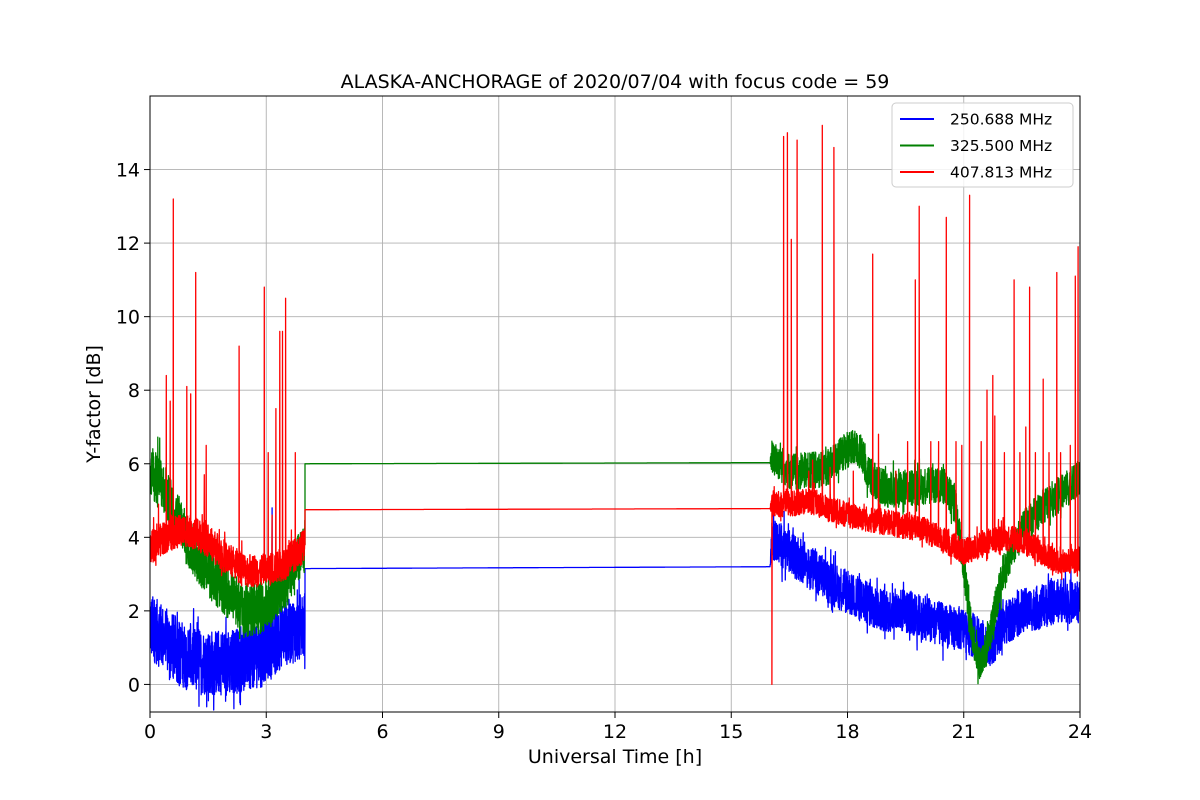  I want to click on y-tick-label: 0, so click(134, 685).